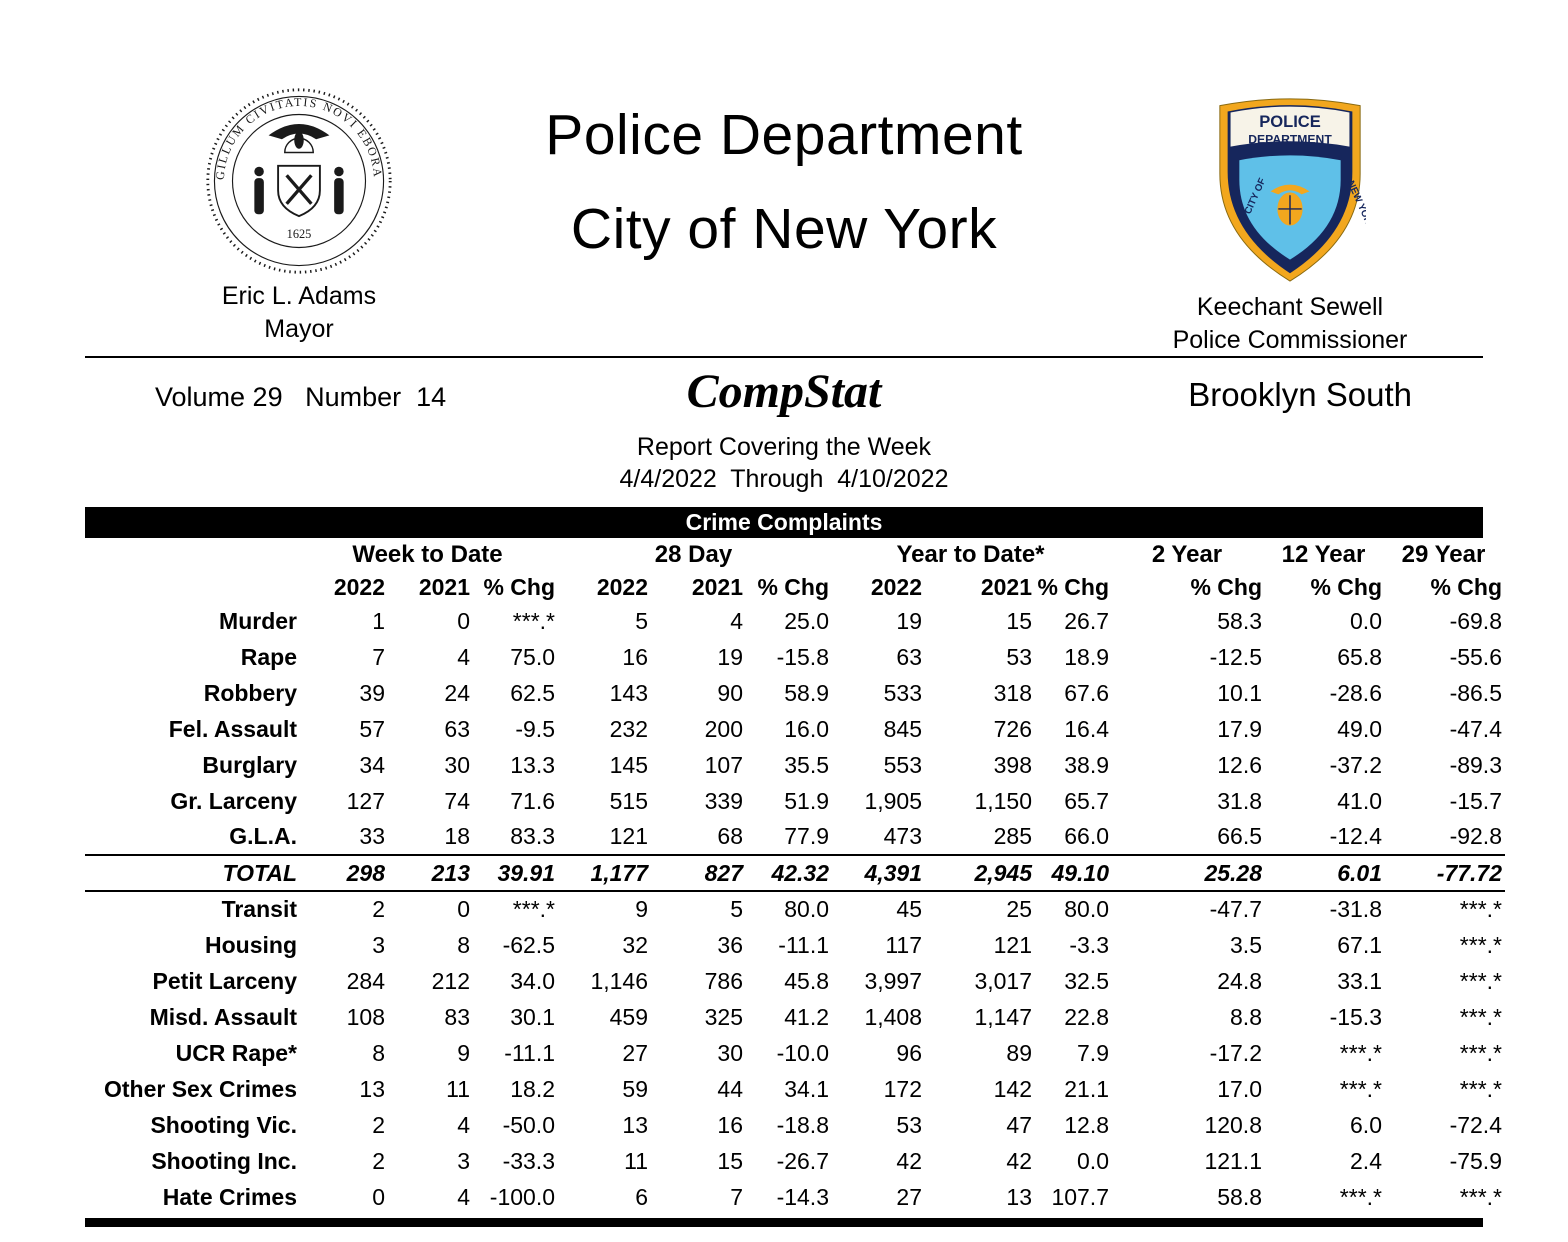 The height and width of the screenshot is (1242, 1568). I want to click on value-cell: -33.3, so click(528, 1160).